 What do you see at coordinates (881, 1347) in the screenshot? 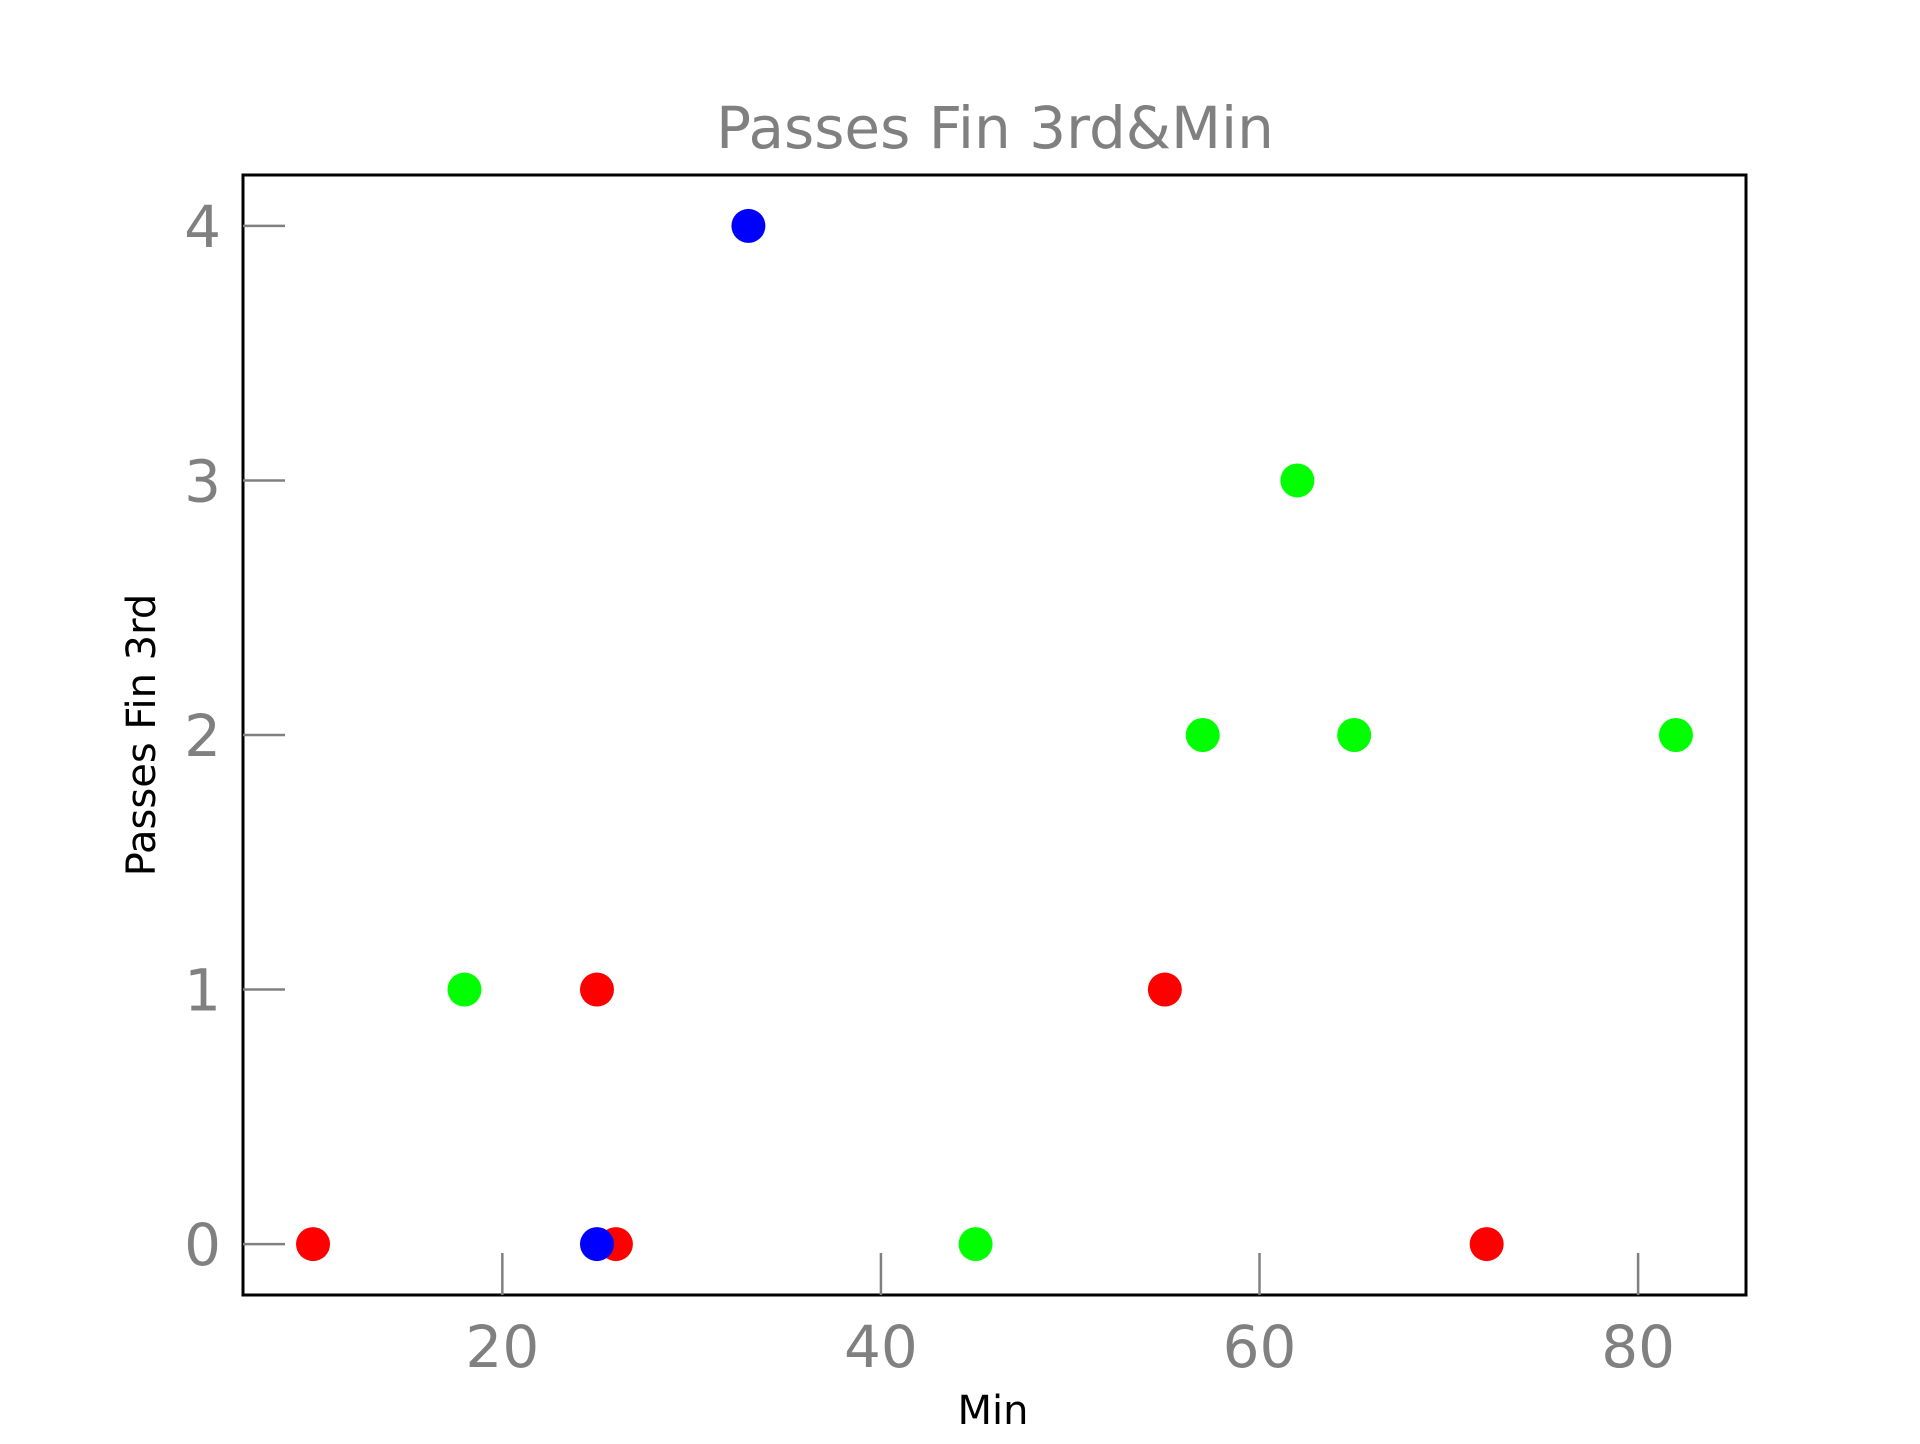
I see `x-tick-label: 40` at bounding box center [881, 1347].